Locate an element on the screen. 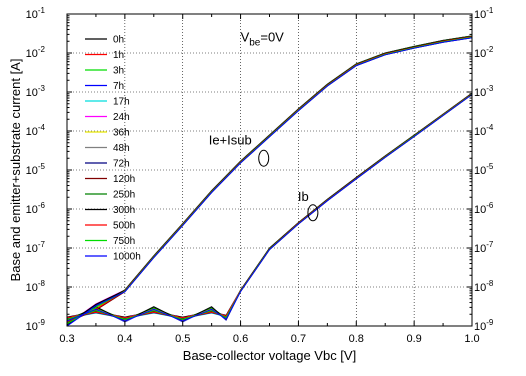  x-tick-label: 0.5 is located at coordinates (182, 339).